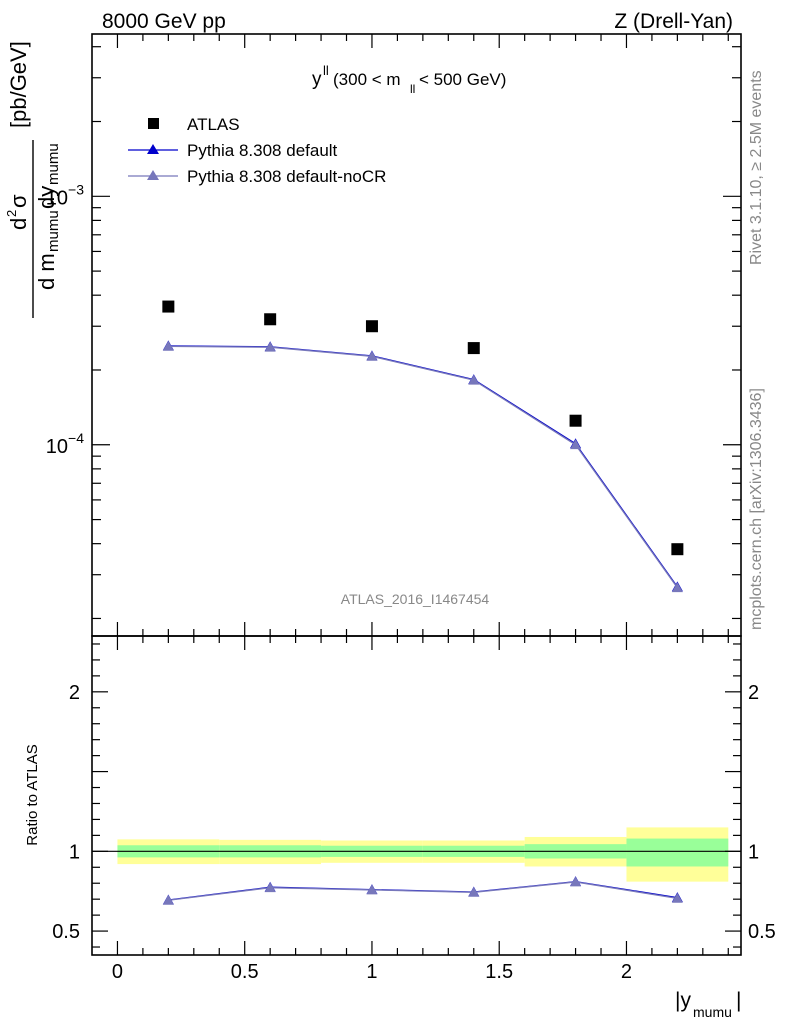  Describe the element at coordinates (262, 150) in the screenshot. I see `legend-label-default: Pythia 8.308 default` at that location.